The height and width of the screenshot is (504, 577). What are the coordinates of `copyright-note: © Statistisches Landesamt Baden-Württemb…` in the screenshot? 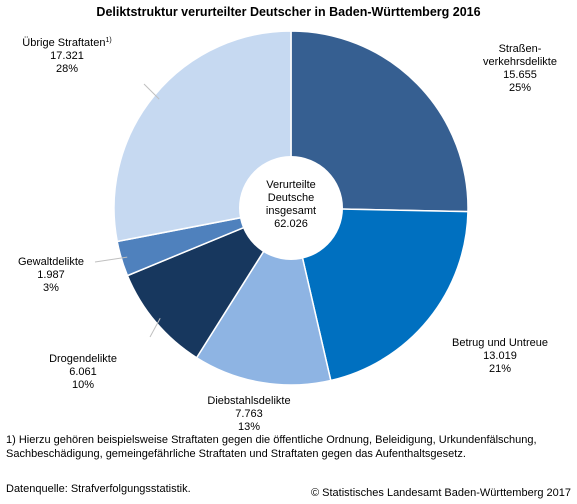 It's located at (440, 493).